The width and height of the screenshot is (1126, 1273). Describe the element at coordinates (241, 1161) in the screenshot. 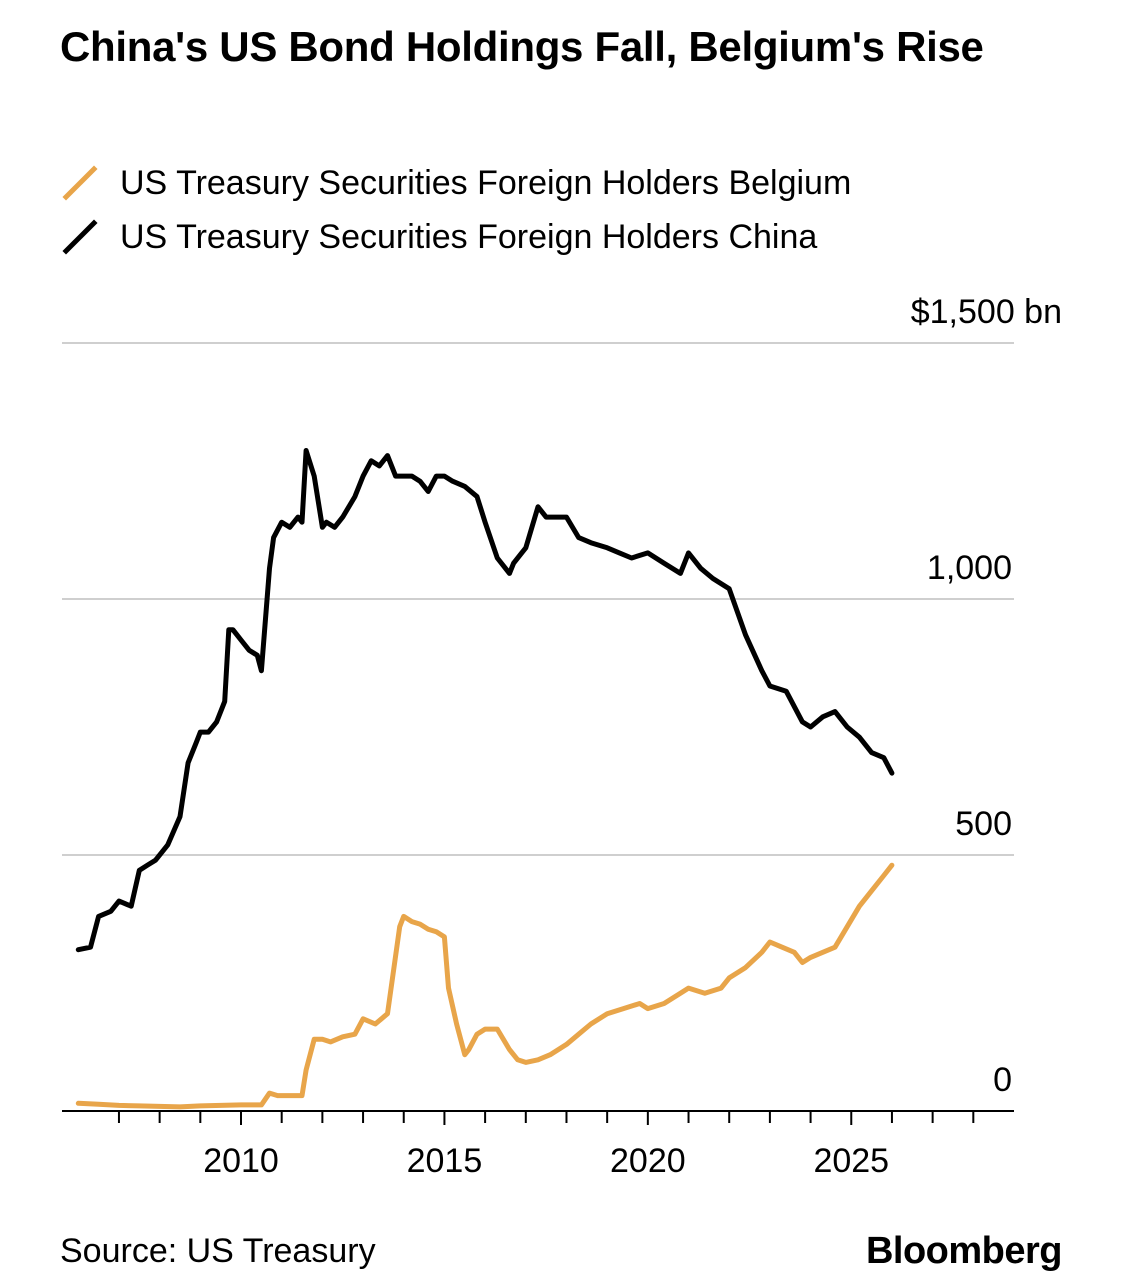

I see `x-tick-label: 2010` at that location.